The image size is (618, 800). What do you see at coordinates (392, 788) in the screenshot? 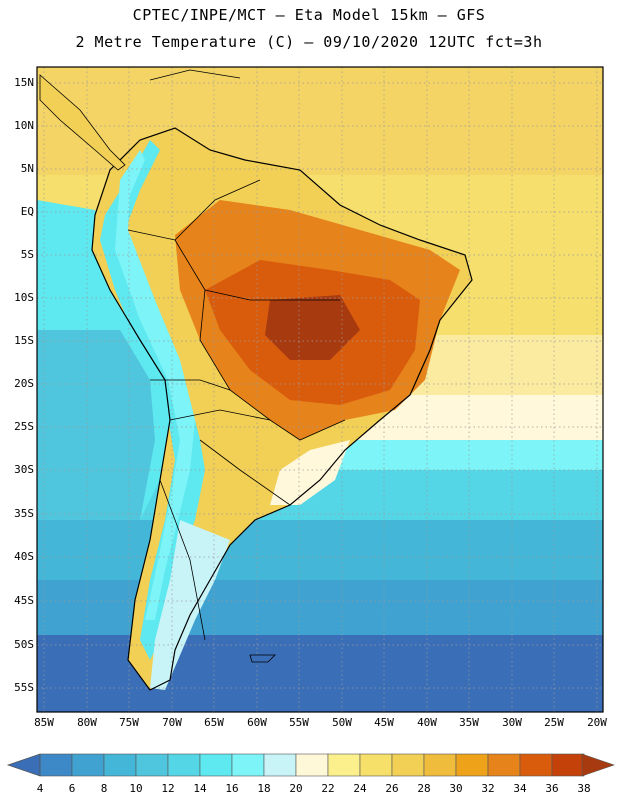
I see `cbar-tick: 26` at bounding box center [392, 788].